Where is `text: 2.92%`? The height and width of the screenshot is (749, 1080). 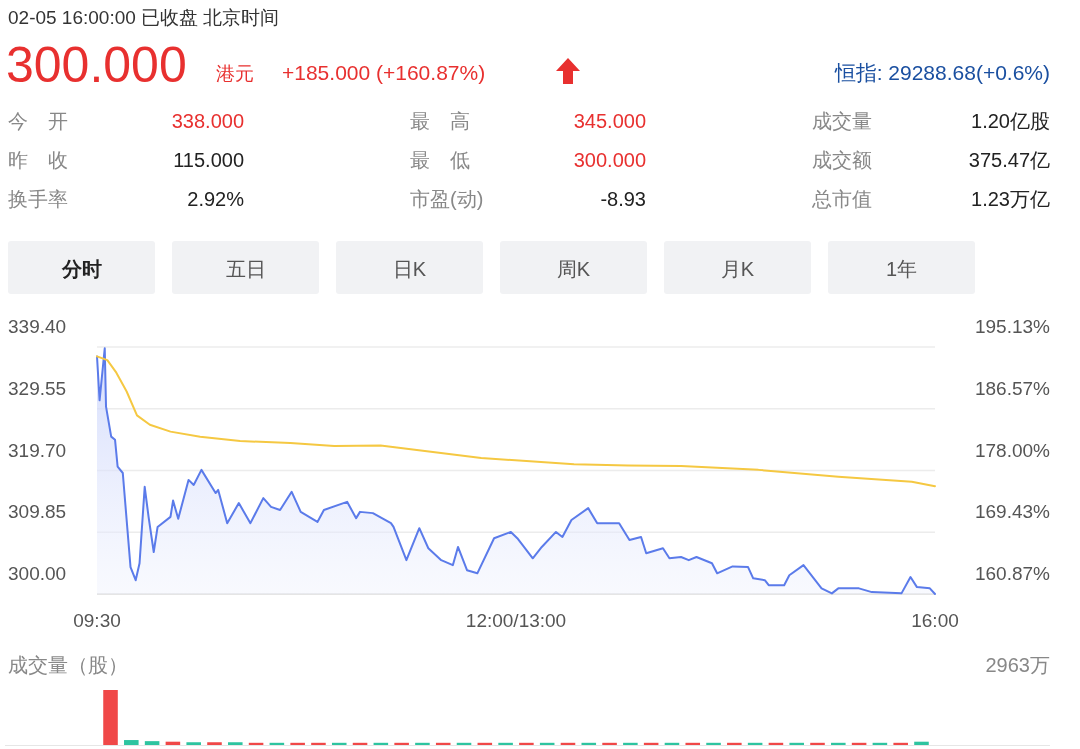 text: 2.92% is located at coordinates (216, 199).